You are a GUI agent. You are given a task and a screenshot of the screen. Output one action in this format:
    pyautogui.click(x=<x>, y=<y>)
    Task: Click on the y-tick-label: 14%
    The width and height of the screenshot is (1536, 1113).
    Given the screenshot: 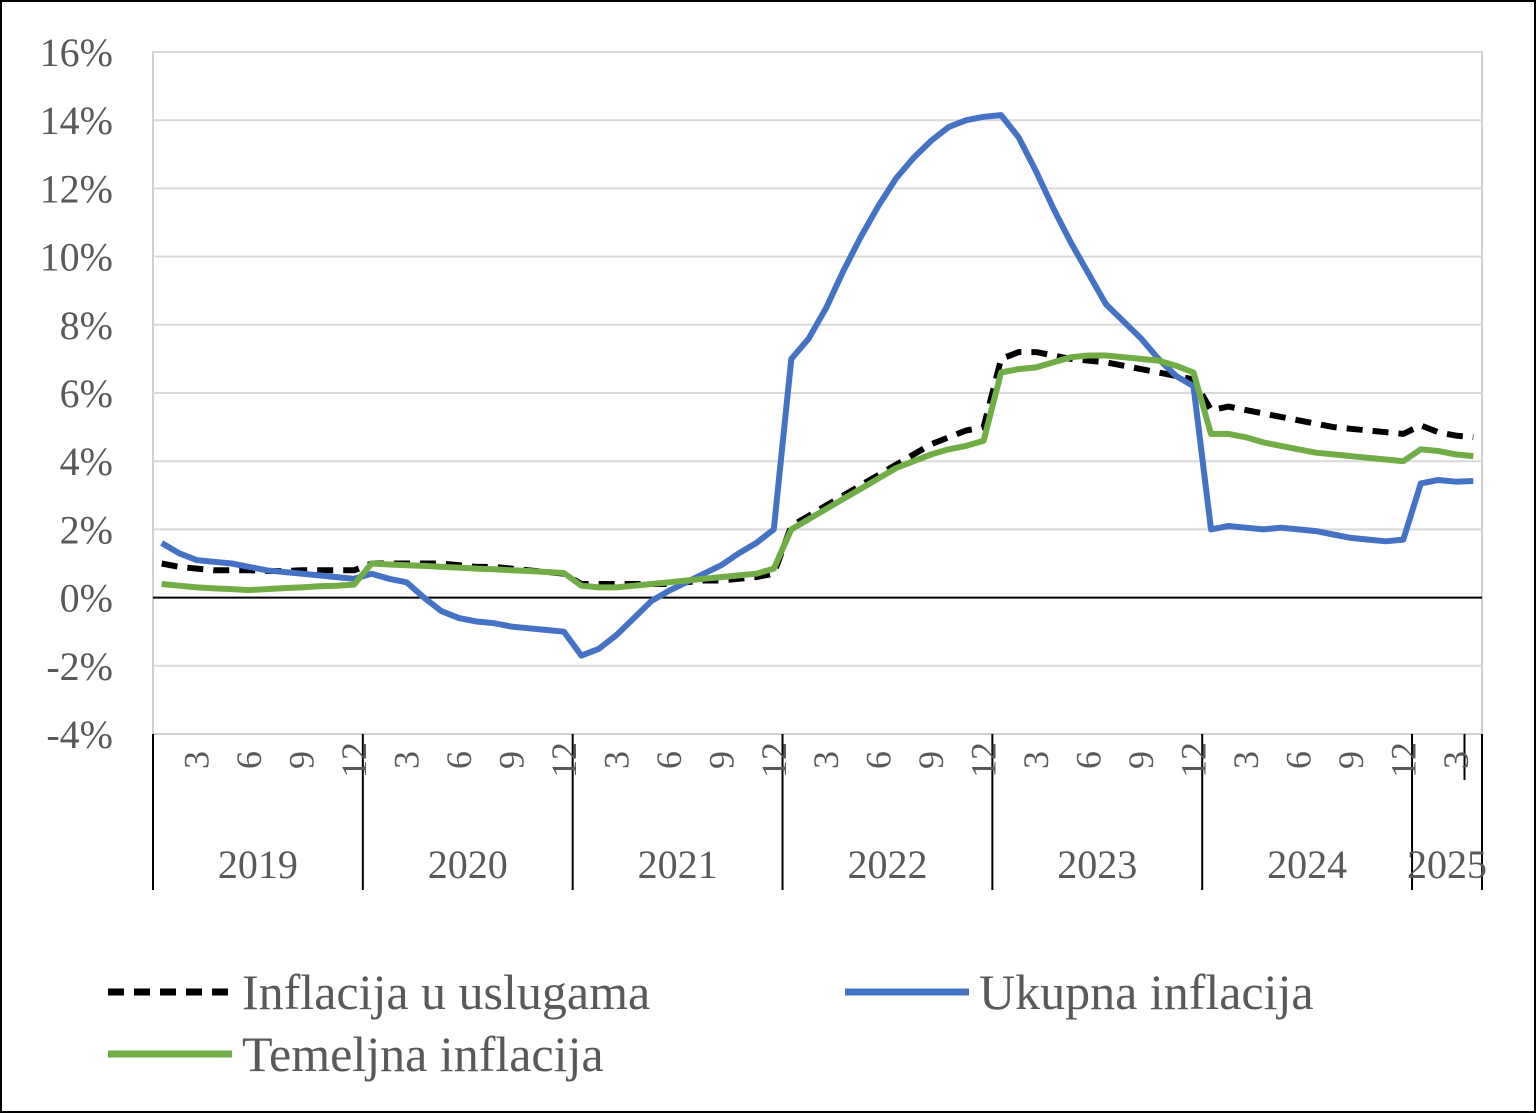 What is the action you would take?
    pyautogui.click(x=76, y=120)
    